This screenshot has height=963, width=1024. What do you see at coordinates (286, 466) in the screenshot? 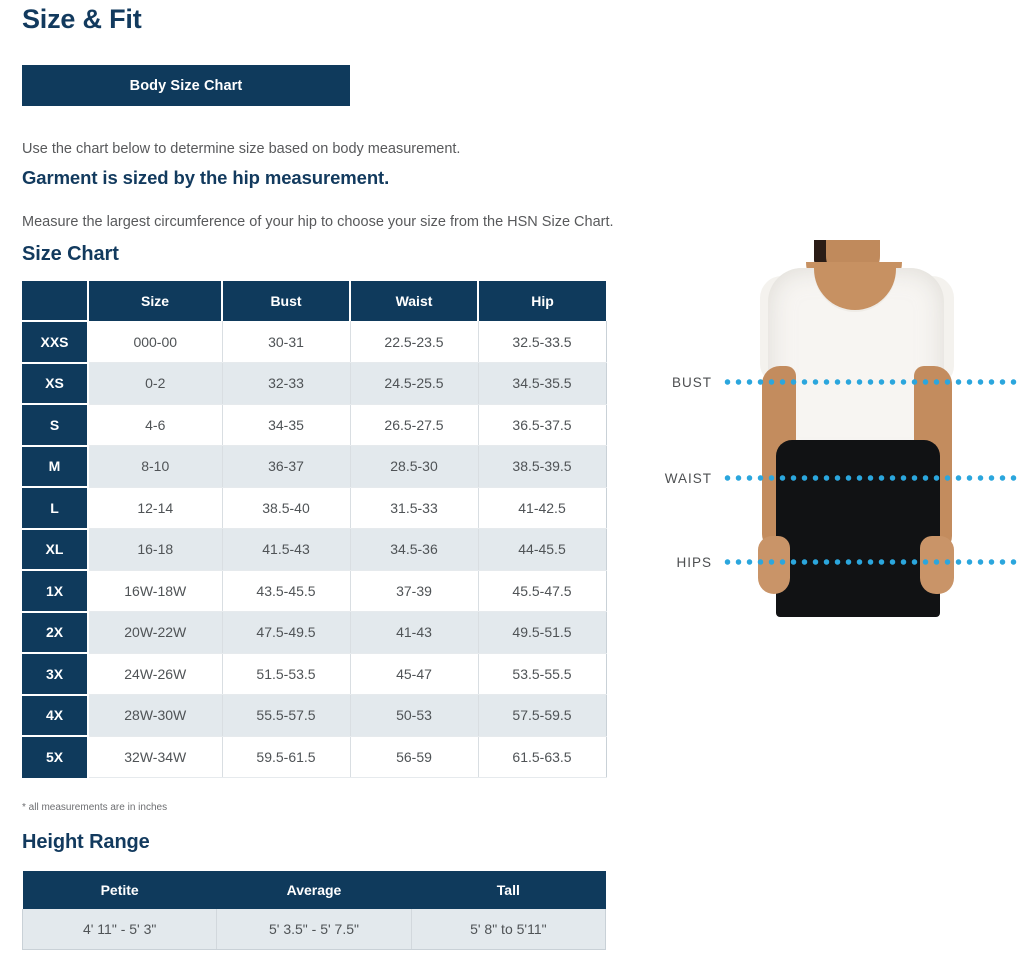
I see `cell-bust: 36-37` at bounding box center [286, 466].